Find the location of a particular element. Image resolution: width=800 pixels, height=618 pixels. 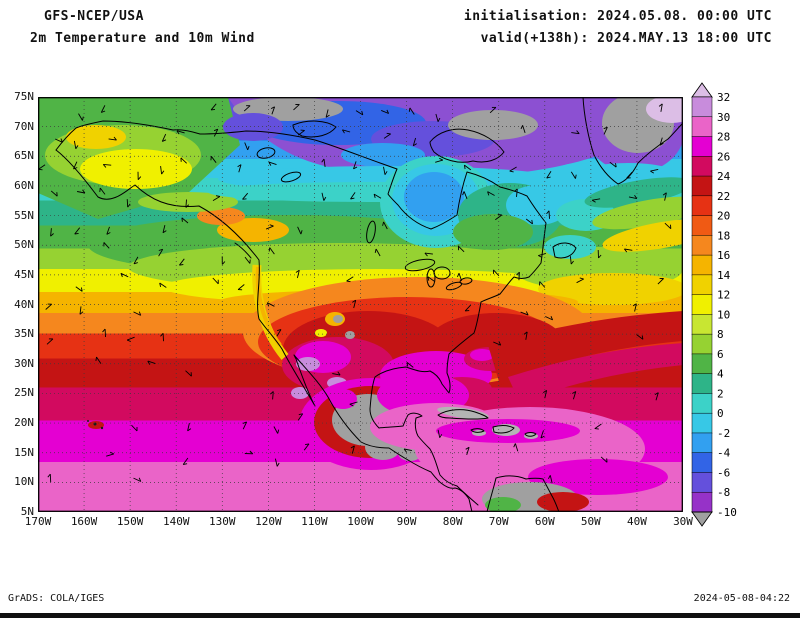

colorbar-label: 2 is located at coordinates (720, 393).